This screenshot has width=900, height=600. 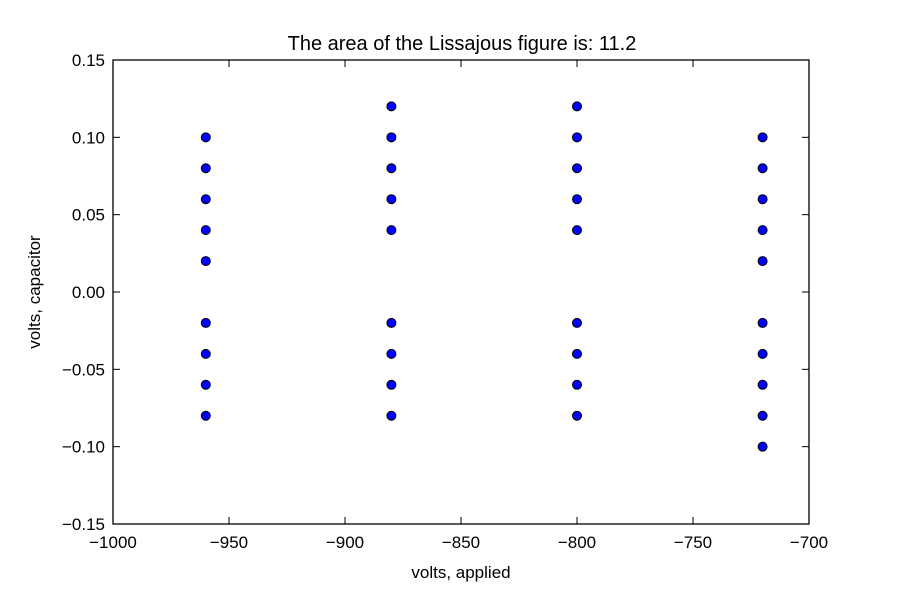 What do you see at coordinates (88, 137) in the screenshot?
I see `y-tick-label: 0.10` at bounding box center [88, 137].